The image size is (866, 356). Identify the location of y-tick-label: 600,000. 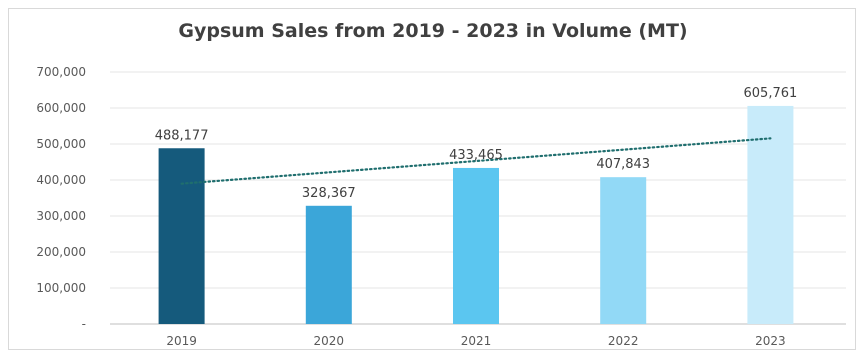
(61, 108).